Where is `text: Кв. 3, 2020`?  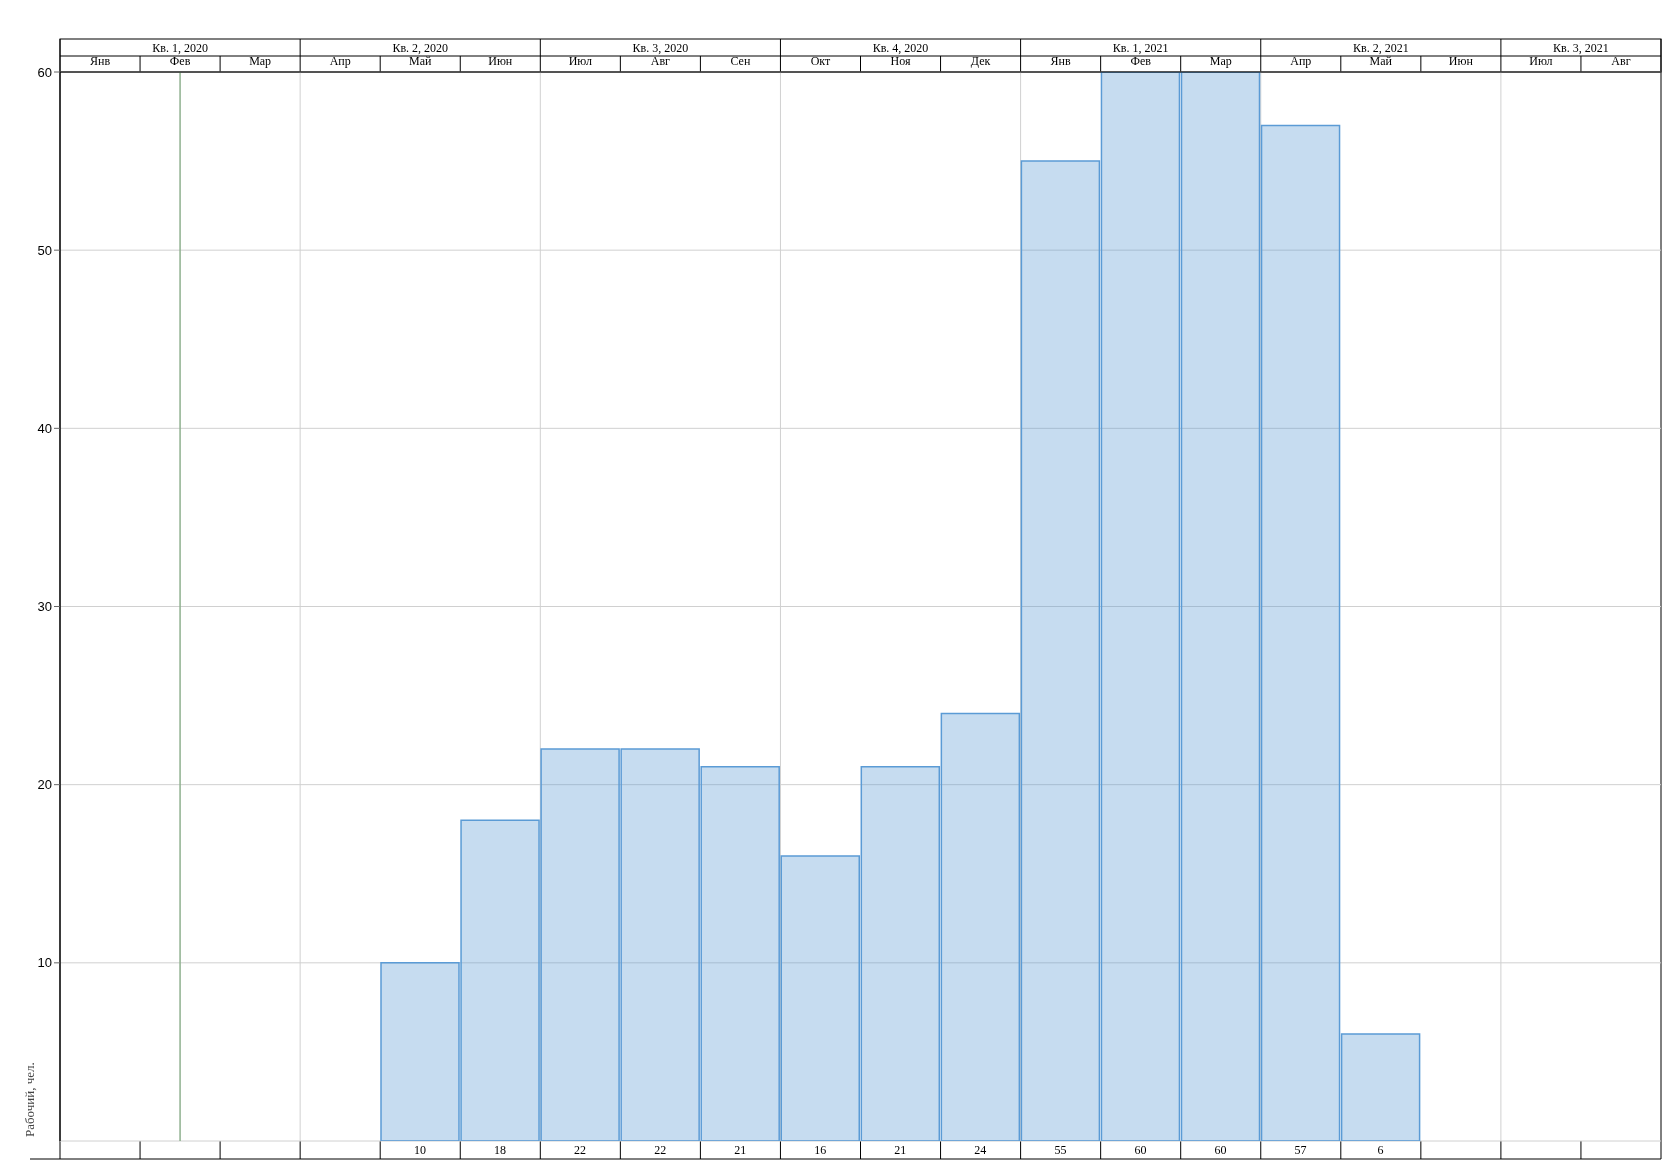 text: Кв. 3, 2020 is located at coordinates (660, 48).